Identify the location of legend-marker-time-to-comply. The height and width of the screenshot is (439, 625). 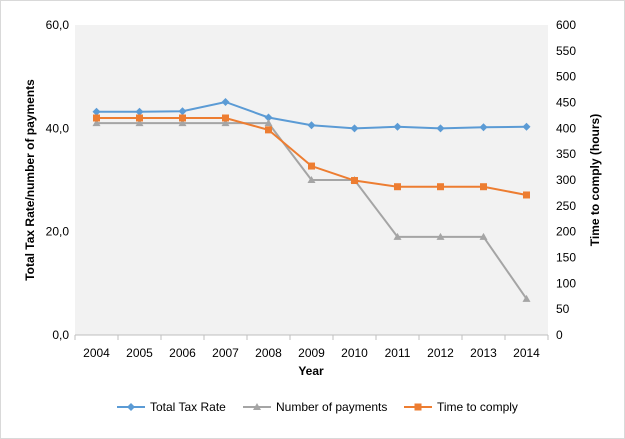
(418, 407).